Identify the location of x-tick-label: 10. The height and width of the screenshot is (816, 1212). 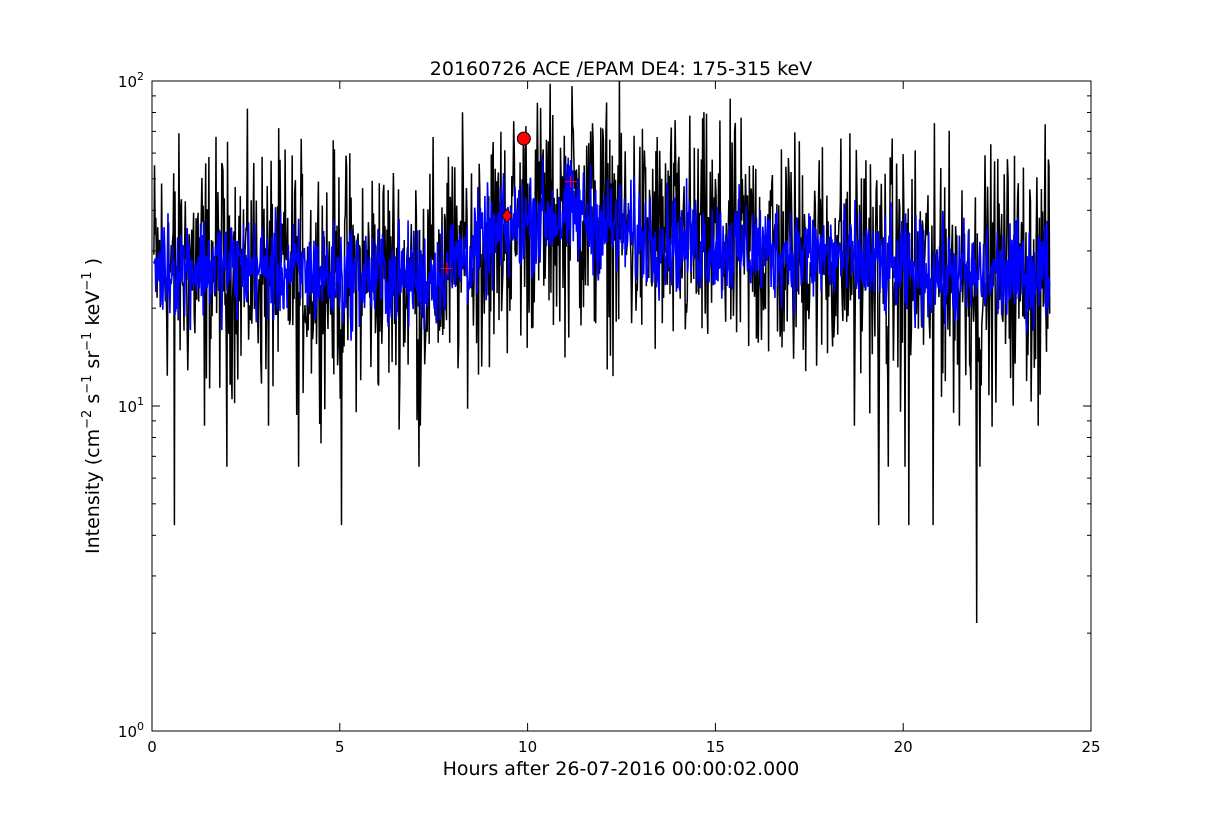
(527, 747).